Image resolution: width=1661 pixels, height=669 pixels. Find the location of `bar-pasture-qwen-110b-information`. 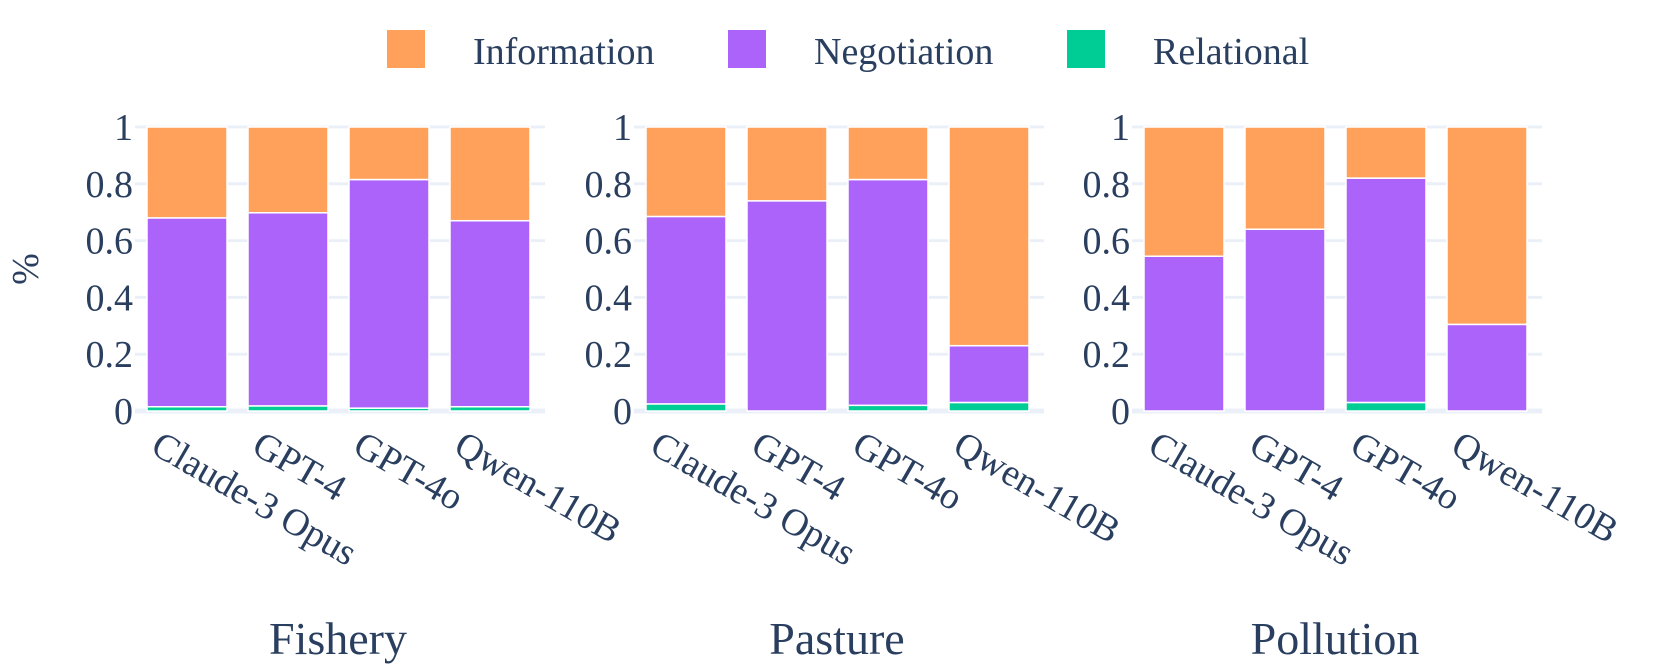

bar-pasture-qwen-110b-information is located at coordinates (989, 236).